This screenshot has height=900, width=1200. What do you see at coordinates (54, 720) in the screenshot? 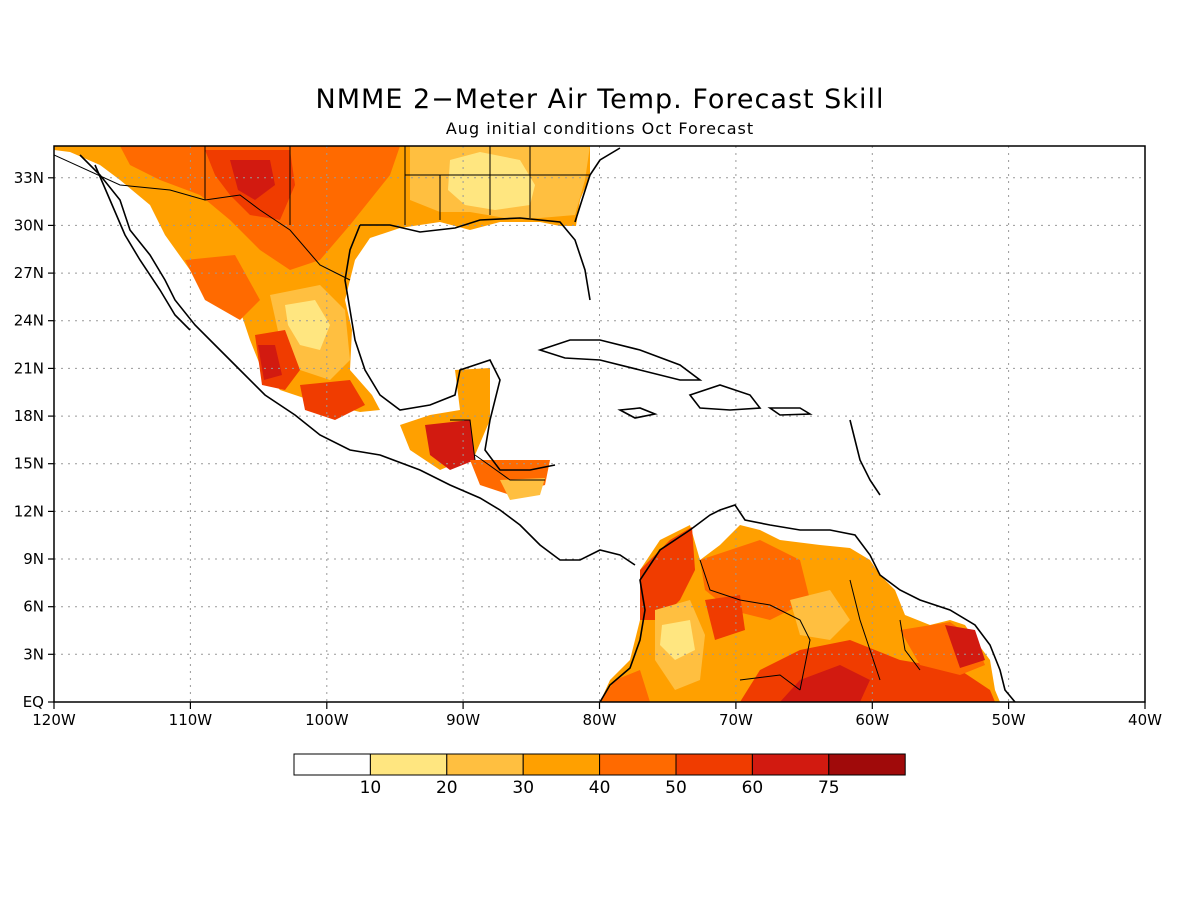
I see `x-tick-label: 120W` at bounding box center [54, 720].